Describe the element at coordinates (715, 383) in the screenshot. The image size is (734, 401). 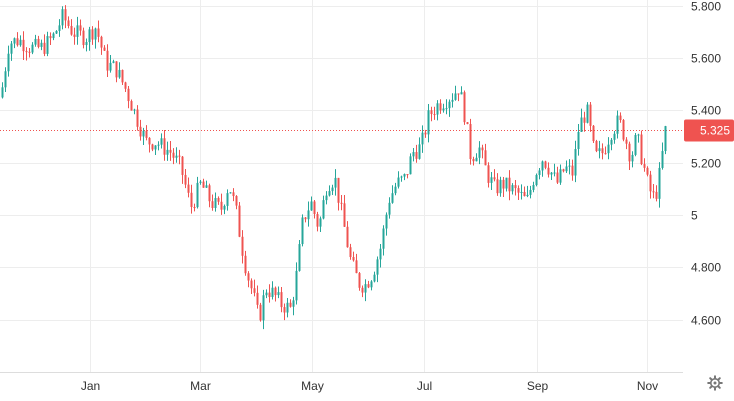
I see `gear-icon` at that location.